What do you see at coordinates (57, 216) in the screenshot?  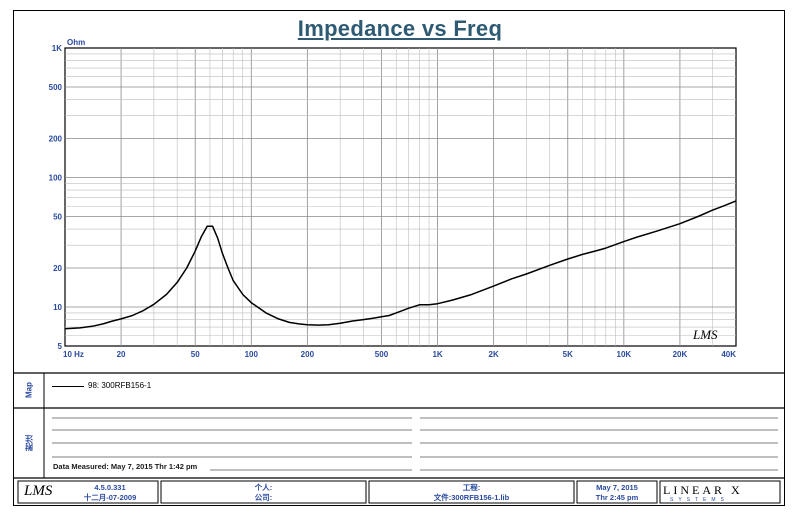 I see `y-tick-label: 50` at bounding box center [57, 216].